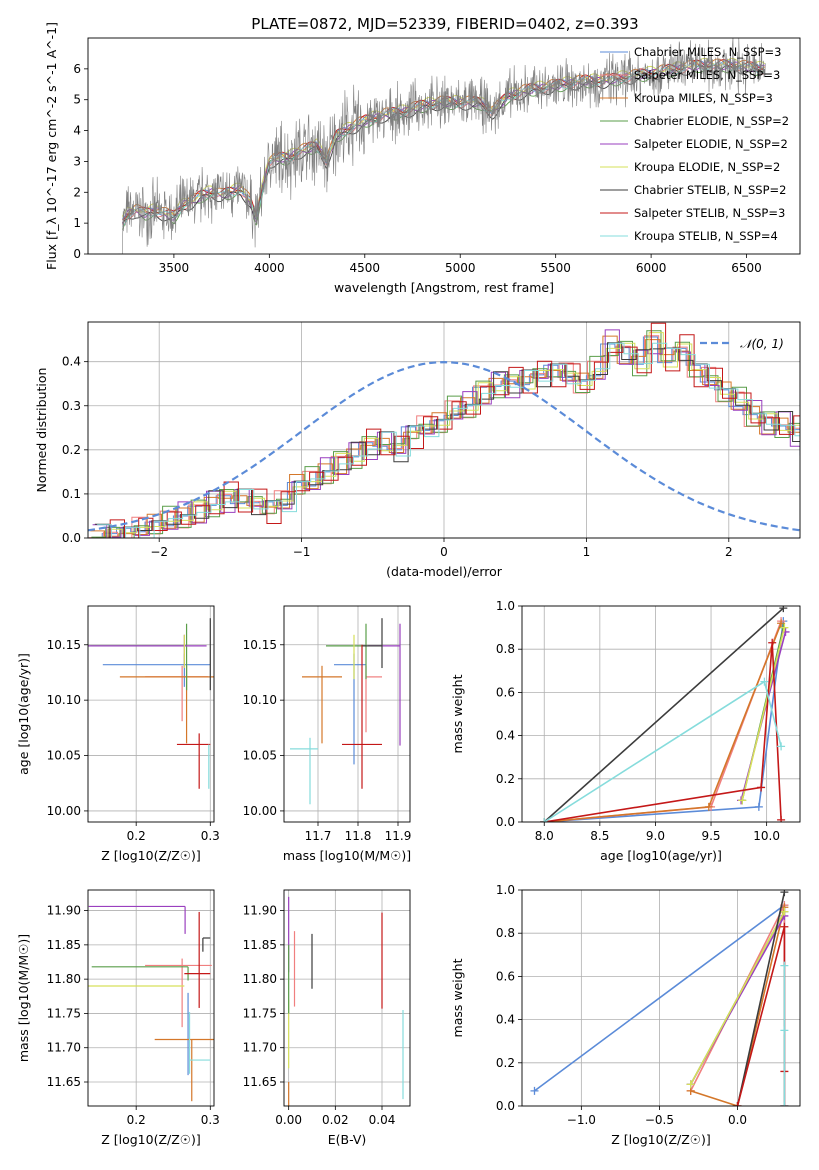  Describe the element at coordinates (159, 552) in the screenshot. I see `x-tick-label: −2` at that location.